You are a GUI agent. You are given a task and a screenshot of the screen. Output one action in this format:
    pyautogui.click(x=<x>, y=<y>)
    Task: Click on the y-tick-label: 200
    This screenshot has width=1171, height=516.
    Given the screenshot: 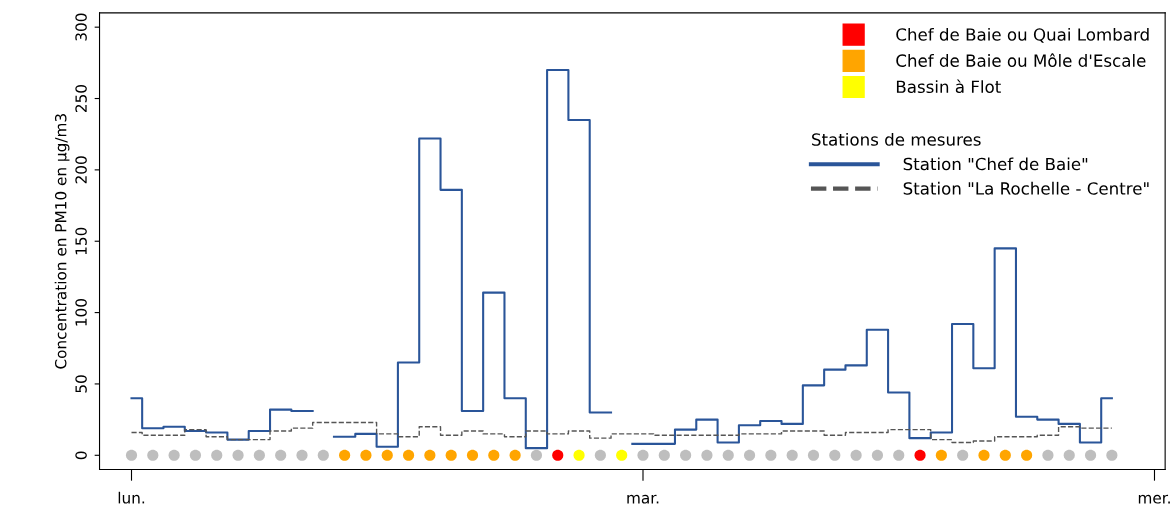 What is the action you would take?
    pyautogui.click(x=81, y=170)
    